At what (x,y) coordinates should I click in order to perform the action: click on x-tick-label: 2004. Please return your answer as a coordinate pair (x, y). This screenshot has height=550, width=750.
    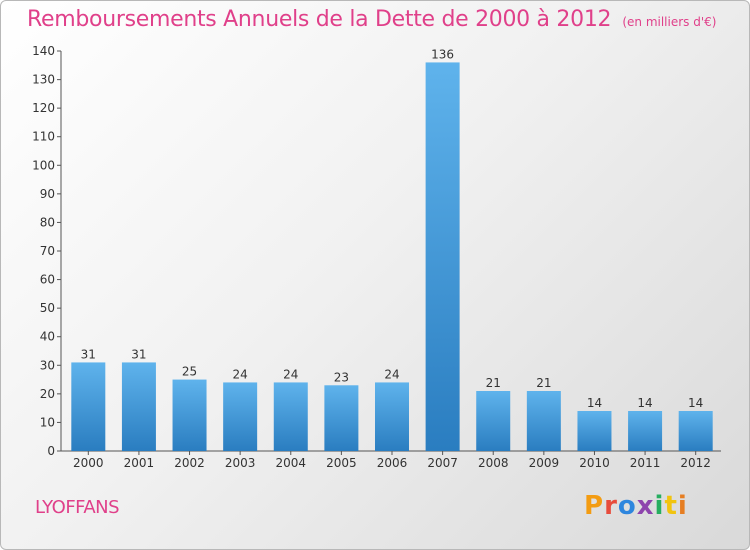
    Looking at the image, I should click on (290, 463).